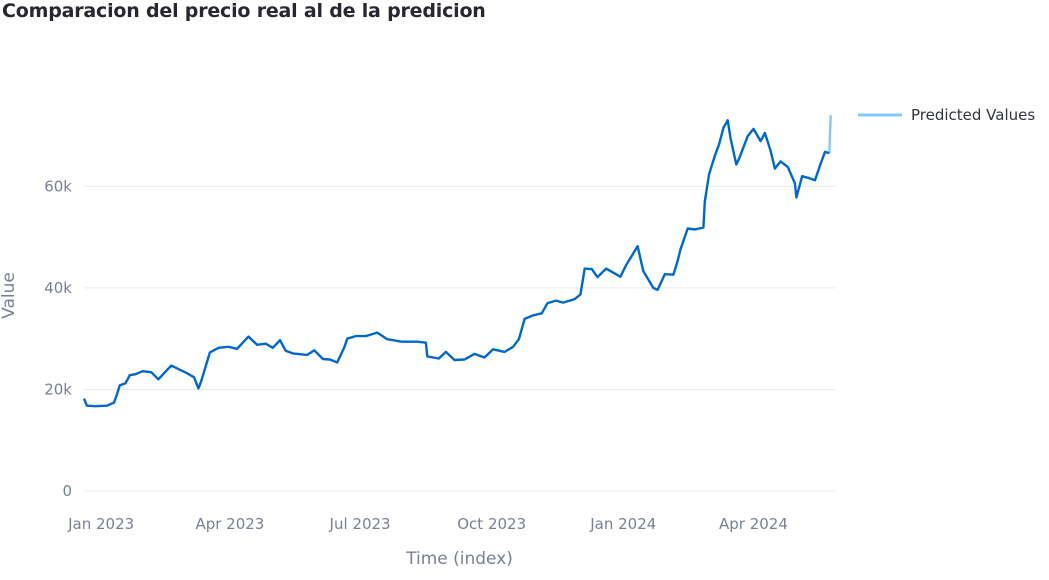 The height and width of the screenshot is (580, 1049). I want to click on legend: Predicted Values, so click(946, 115).